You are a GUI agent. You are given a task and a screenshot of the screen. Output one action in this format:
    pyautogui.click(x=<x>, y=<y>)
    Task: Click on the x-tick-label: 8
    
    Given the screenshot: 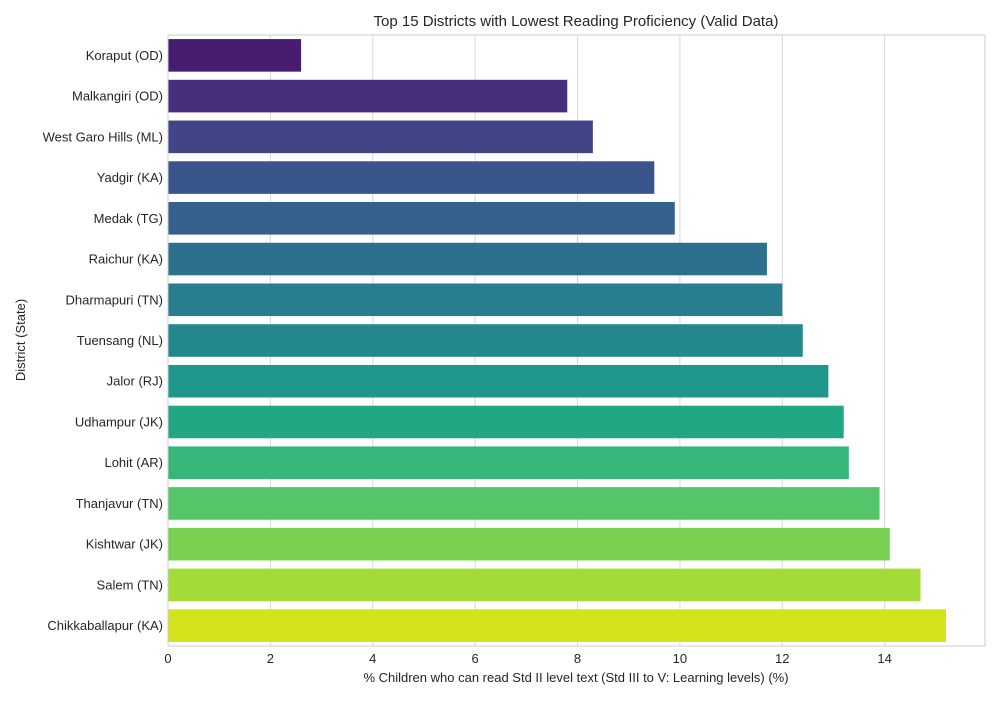 What is the action you would take?
    pyautogui.click(x=577, y=658)
    